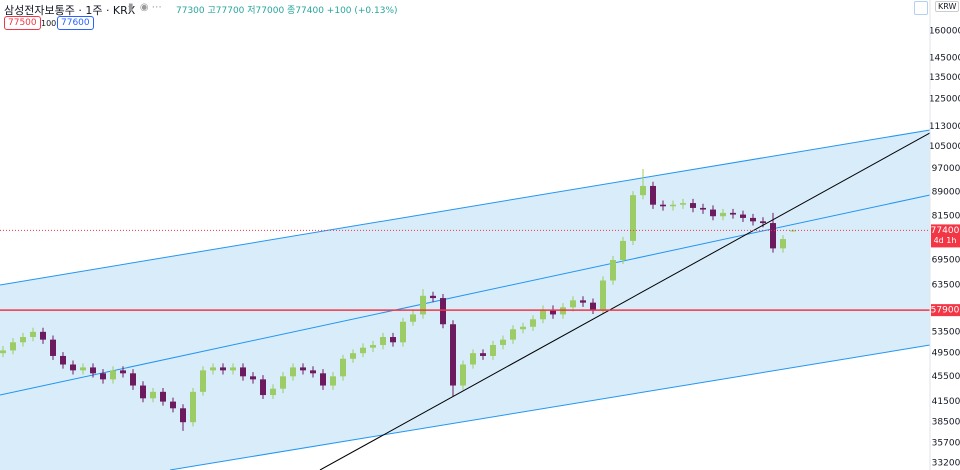 The width and height of the screenshot is (960, 470). I want to click on y-tick-label: 49500, so click(946, 354).